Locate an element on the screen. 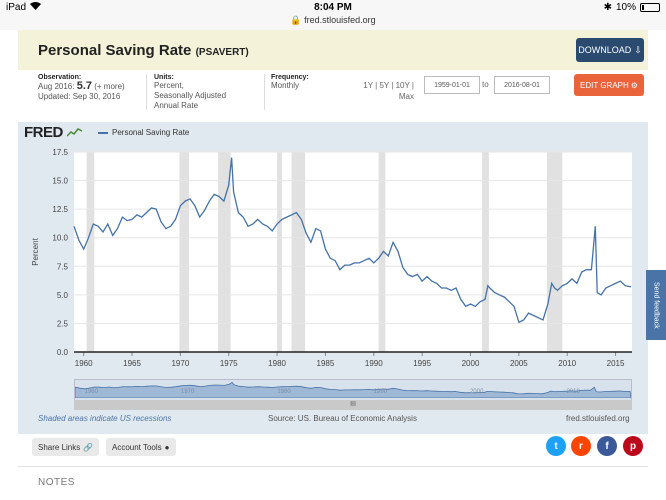 The width and height of the screenshot is (666, 500). send-feedback-button: Send feedback is located at coordinates (656, 305).